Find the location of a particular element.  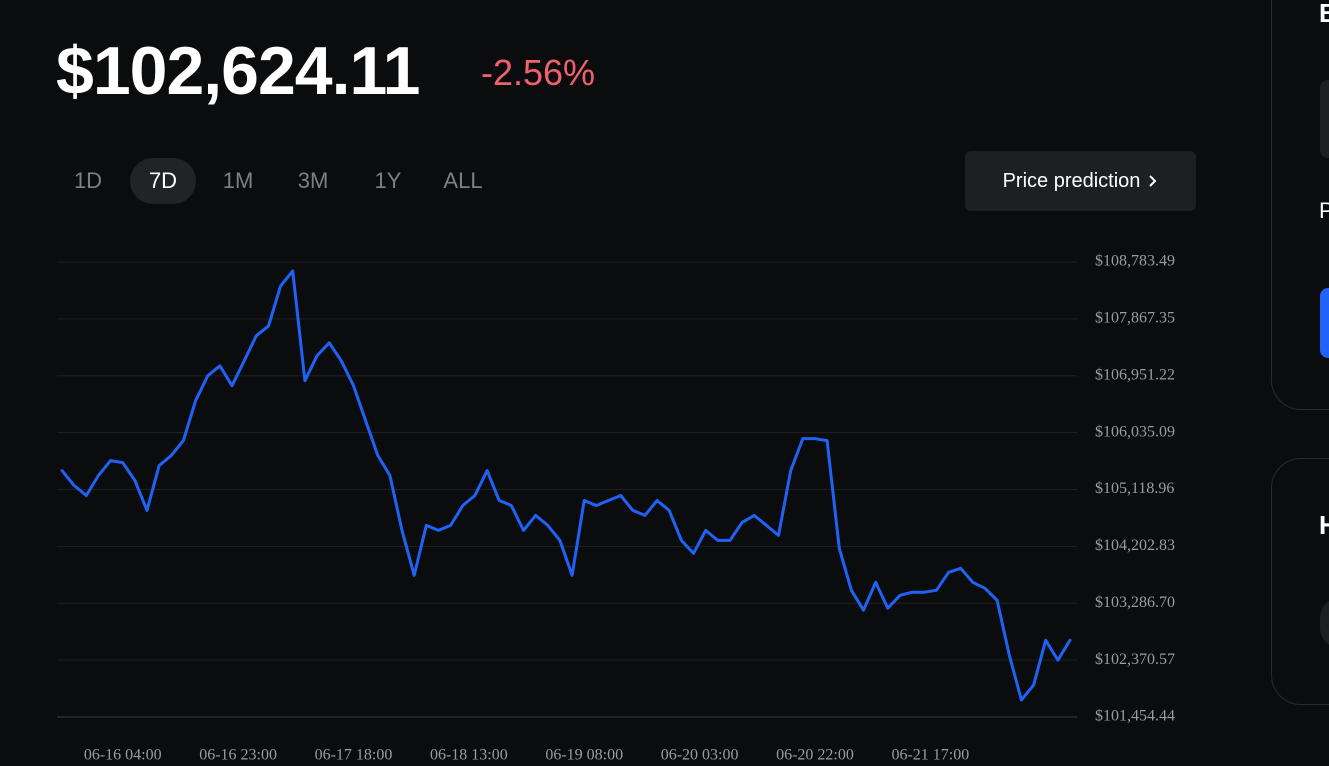

range-button: ALL is located at coordinates (463, 180).